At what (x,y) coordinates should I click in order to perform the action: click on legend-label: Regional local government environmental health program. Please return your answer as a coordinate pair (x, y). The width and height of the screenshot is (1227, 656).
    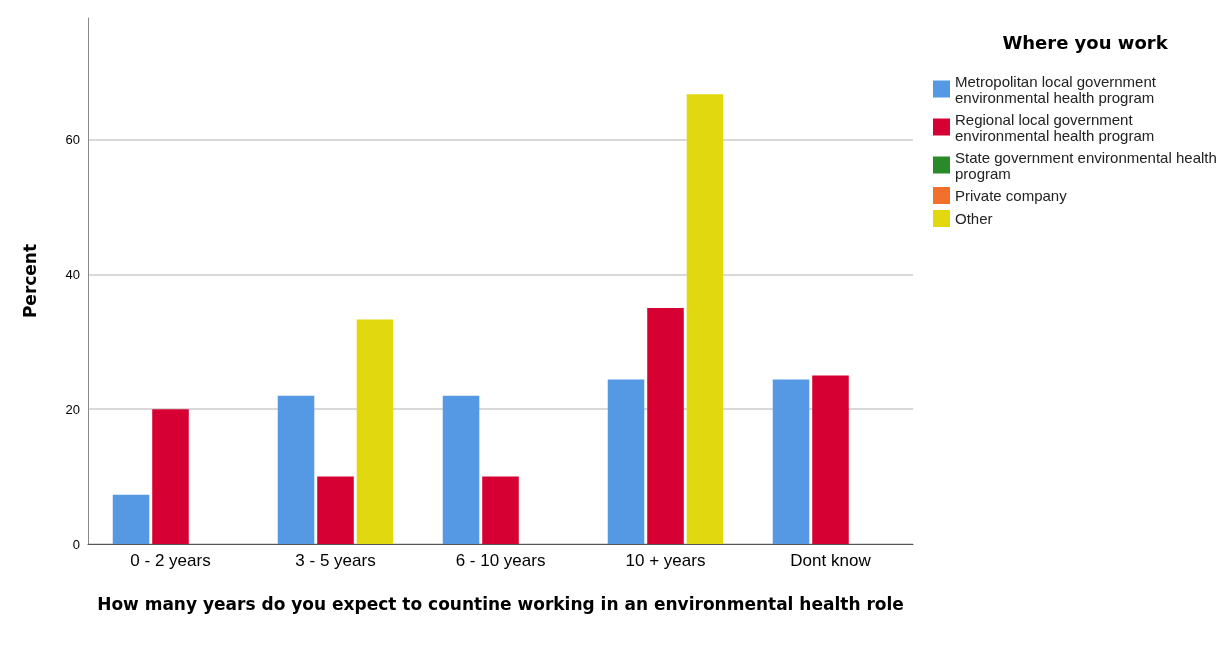
    Looking at the image, I should click on (1055, 127).